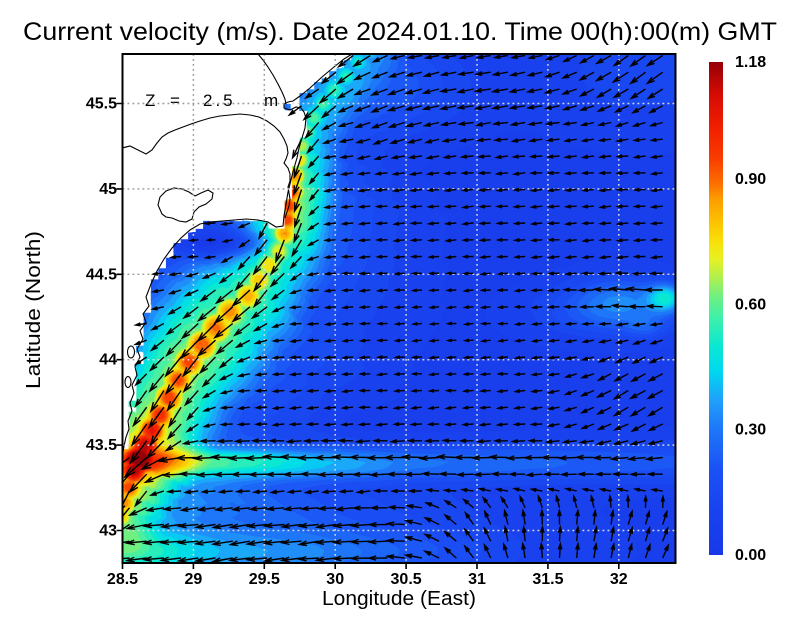  What do you see at coordinates (150, 100) in the screenshot?
I see `svg-text: Z` at bounding box center [150, 100].